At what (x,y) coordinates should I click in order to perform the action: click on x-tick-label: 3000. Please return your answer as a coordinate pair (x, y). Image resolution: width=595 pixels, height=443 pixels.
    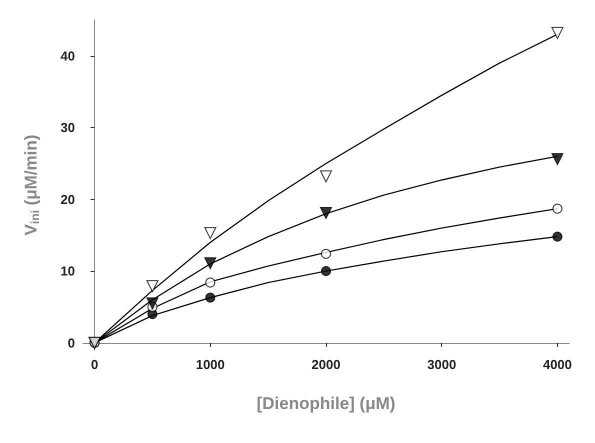
    Looking at the image, I should click on (441, 364).